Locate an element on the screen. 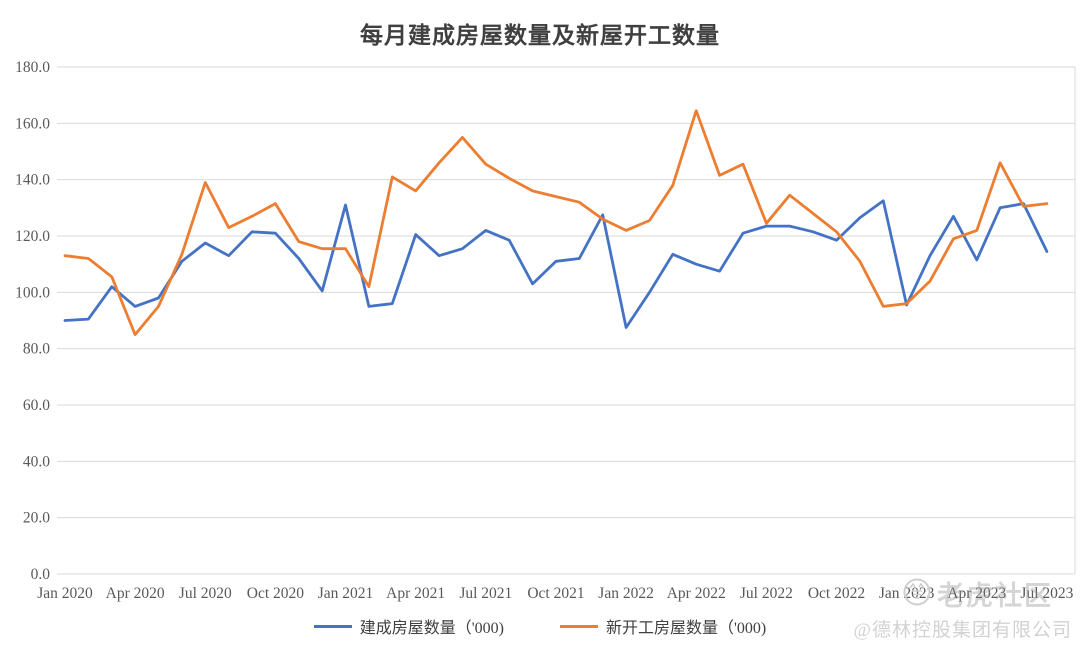 The image size is (1080, 651). y-tick-label: 140.0 is located at coordinates (32, 180).